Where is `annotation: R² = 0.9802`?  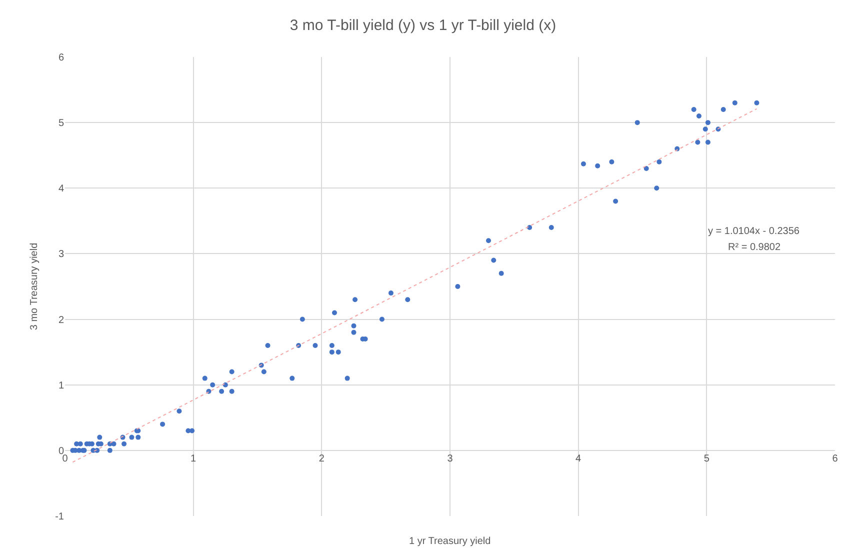
annotation: R² = 0.9802 is located at coordinates (754, 247).